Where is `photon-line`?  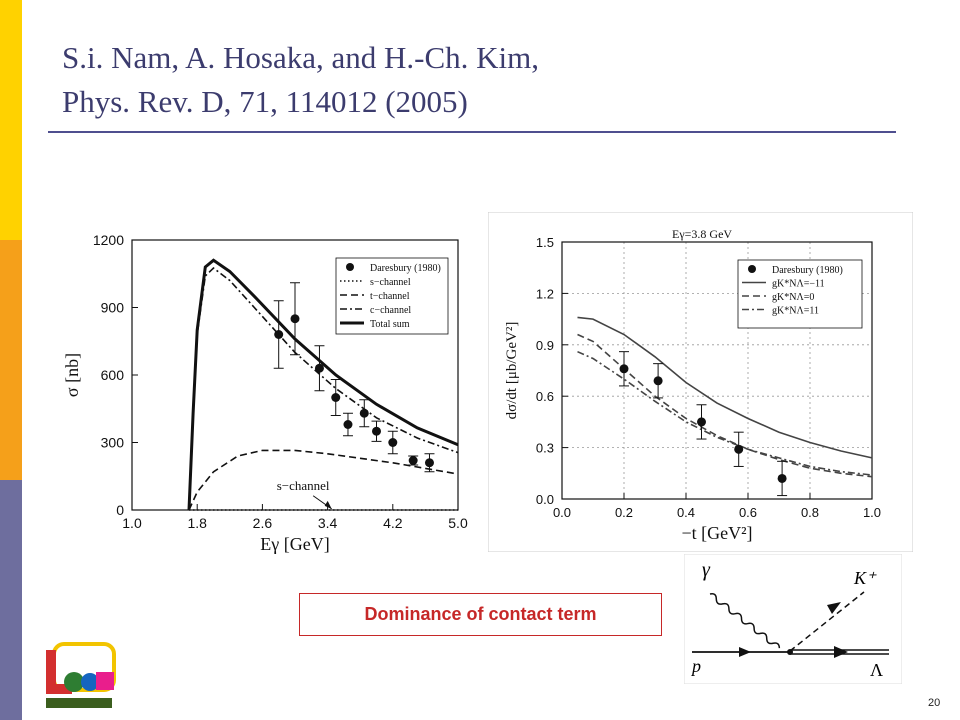
photon-line is located at coordinates (745, 621).